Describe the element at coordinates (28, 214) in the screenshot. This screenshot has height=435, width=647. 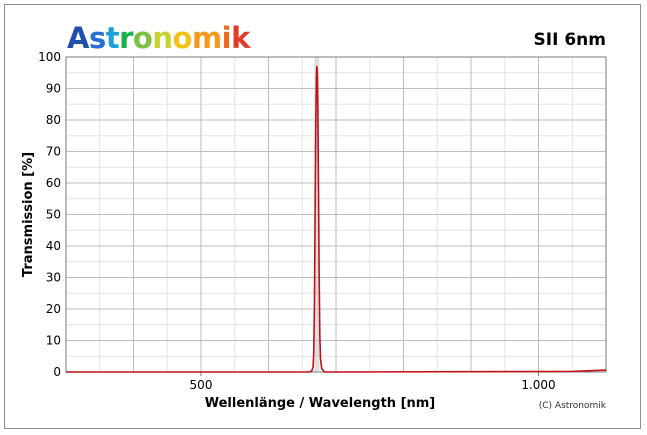
I see `y-axis-label: Transmission [%]` at that location.